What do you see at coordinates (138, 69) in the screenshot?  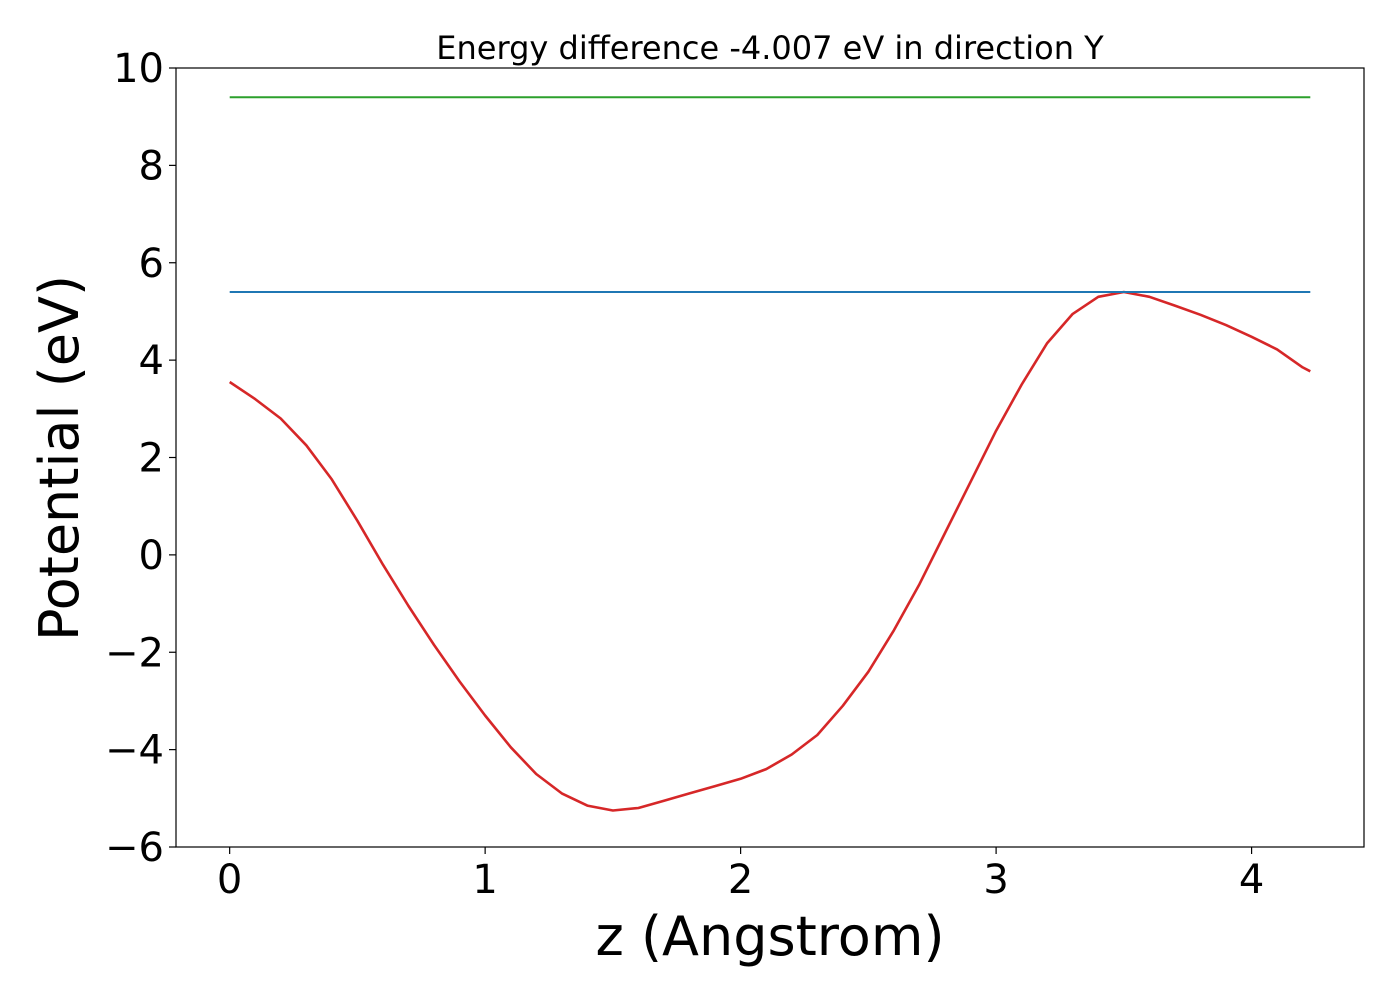 I see `y-tick-label: 10` at bounding box center [138, 69].